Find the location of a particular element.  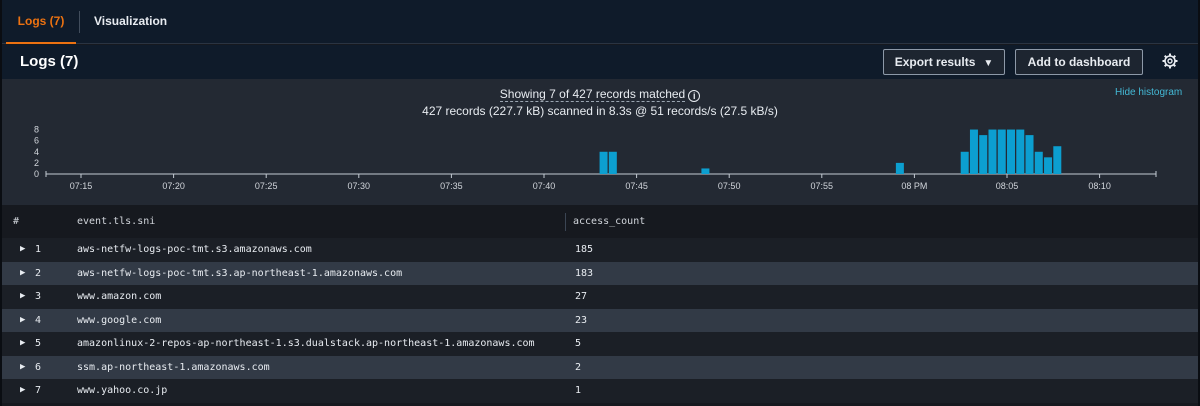

row-access-count: 23 is located at coordinates (581, 320).